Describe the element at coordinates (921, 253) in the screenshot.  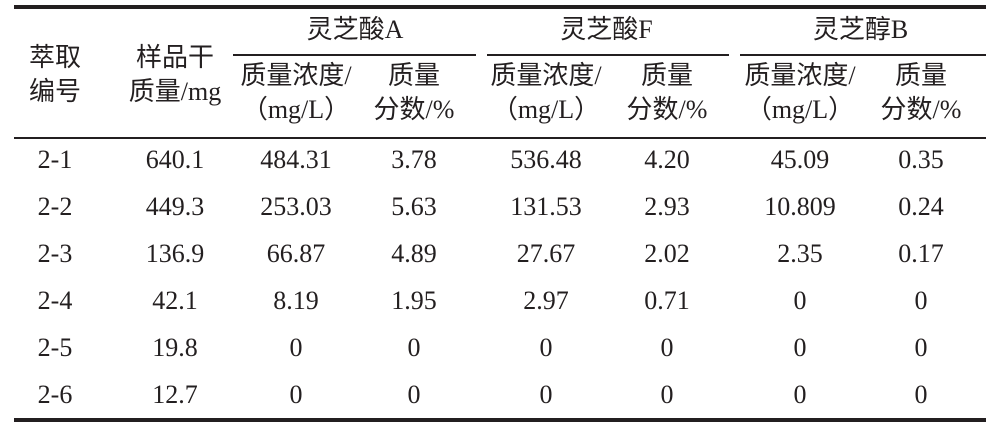
I see `cell: 0.17` at that location.